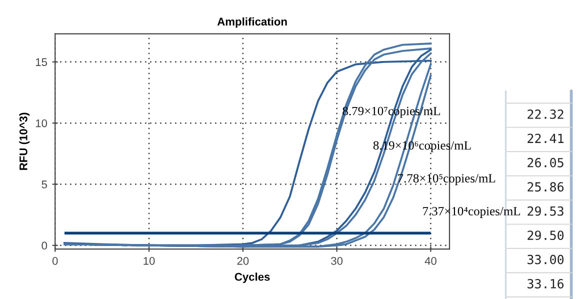 This screenshot has width=580, height=299. I want to click on x-tick-label: 0, so click(55, 261).